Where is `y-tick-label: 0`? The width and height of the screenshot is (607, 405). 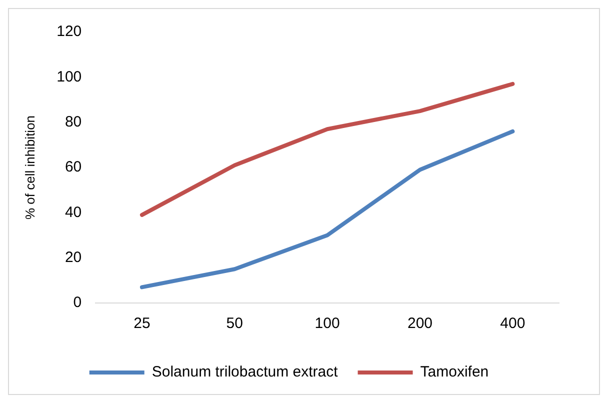 y-tick-label: 0 is located at coordinates (77, 303).